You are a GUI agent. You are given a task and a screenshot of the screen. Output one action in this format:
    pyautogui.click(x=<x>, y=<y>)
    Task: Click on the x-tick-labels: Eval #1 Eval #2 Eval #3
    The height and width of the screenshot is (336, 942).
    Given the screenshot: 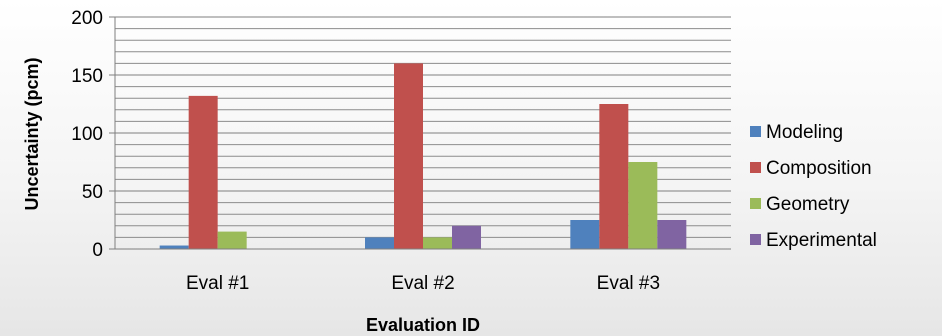 What is the action you would take?
    pyautogui.click(x=423, y=283)
    